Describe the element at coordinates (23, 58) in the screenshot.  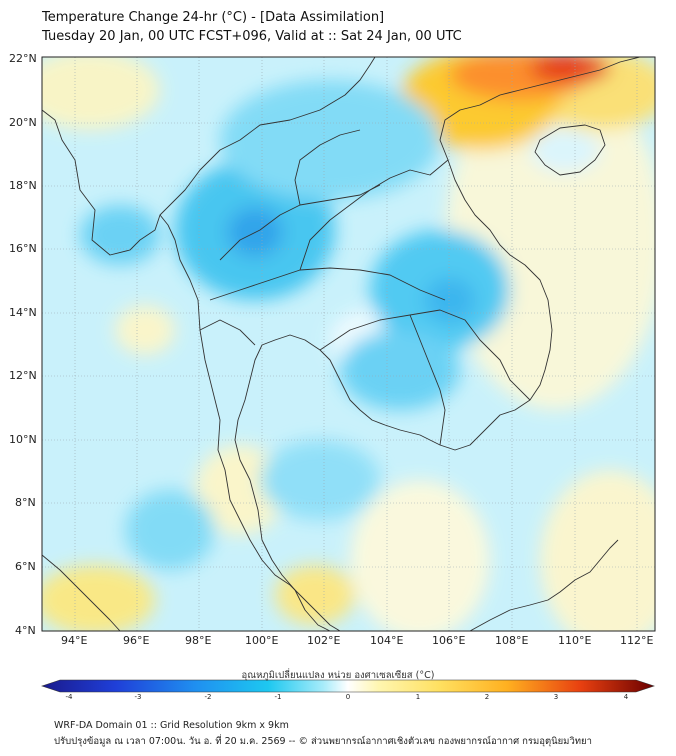
I see `lat-label-22n: 22°N` at that location.